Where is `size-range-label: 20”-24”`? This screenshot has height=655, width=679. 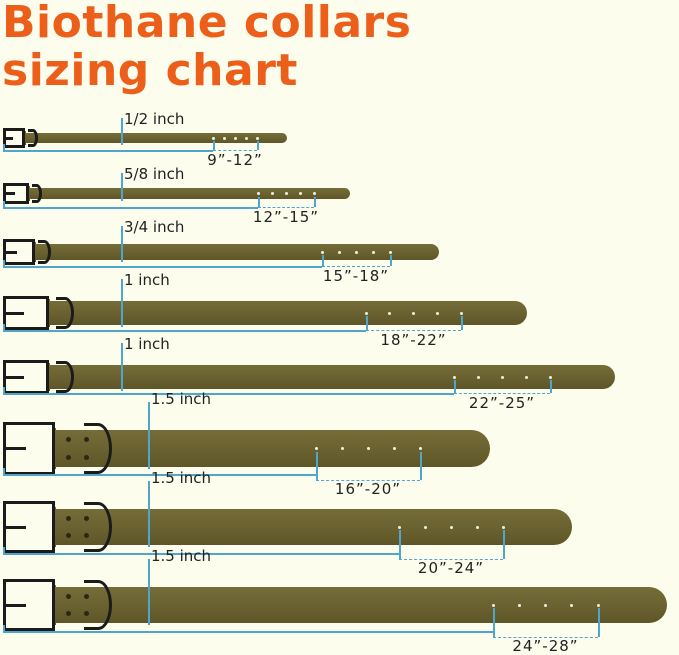 size-range-label: 20”-24” is located at coordinates (451, 568).